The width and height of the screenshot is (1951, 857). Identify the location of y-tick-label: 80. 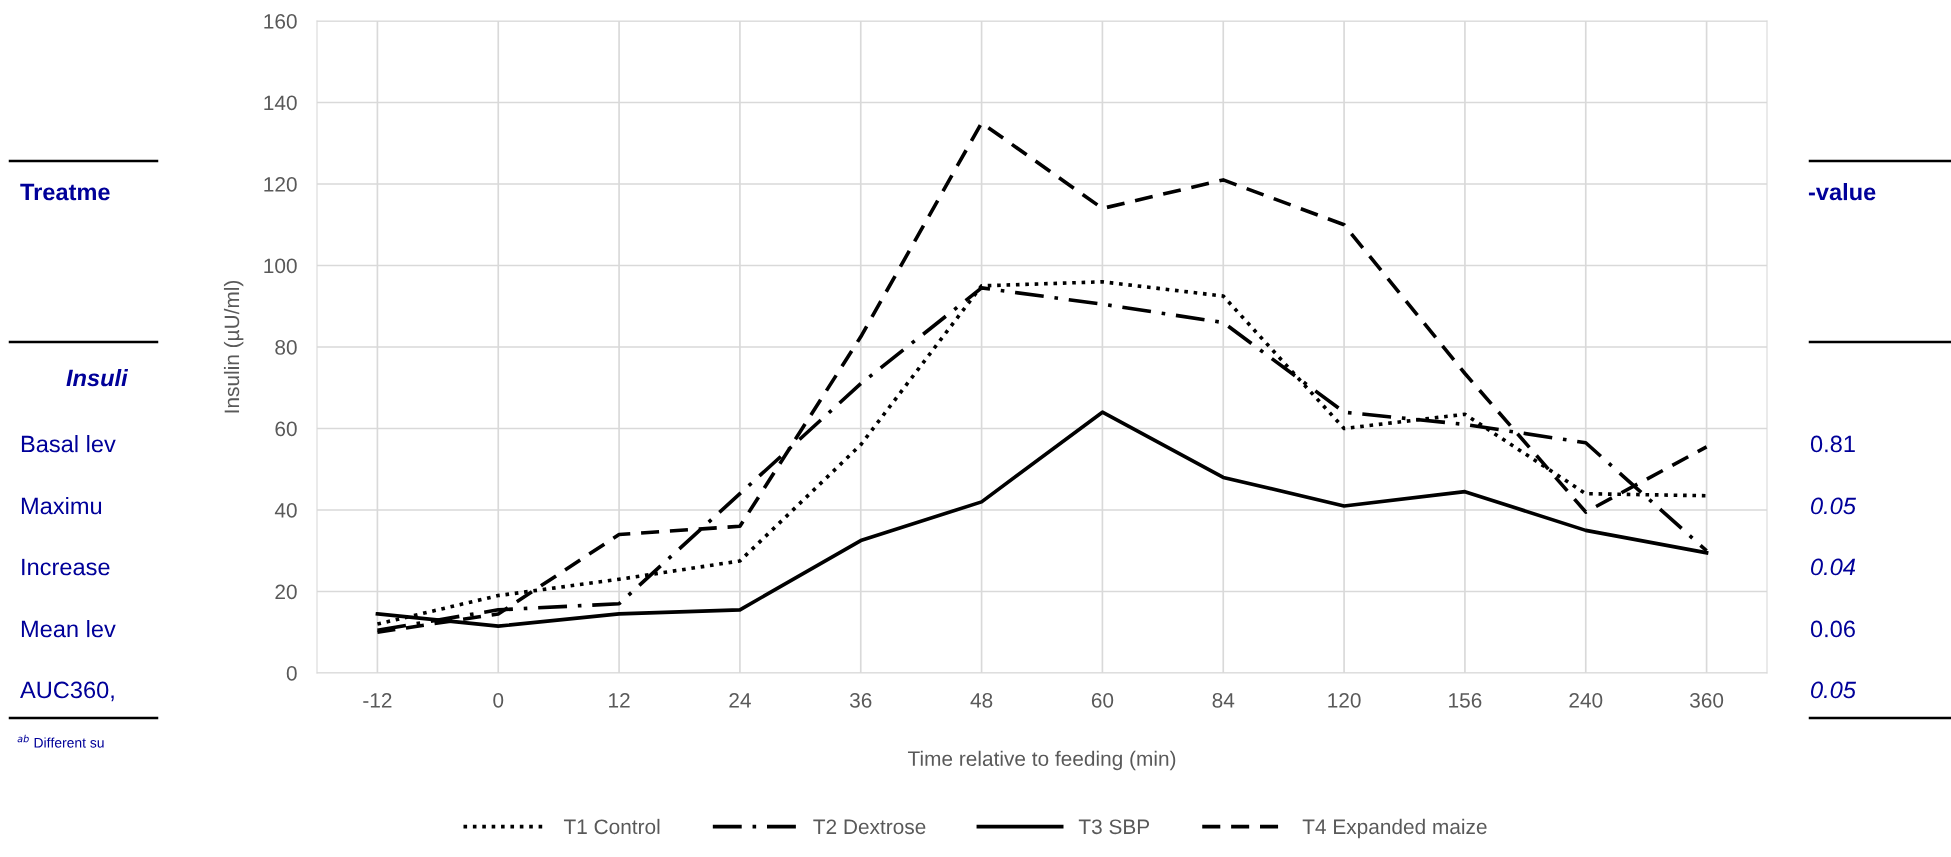
(286, 347).